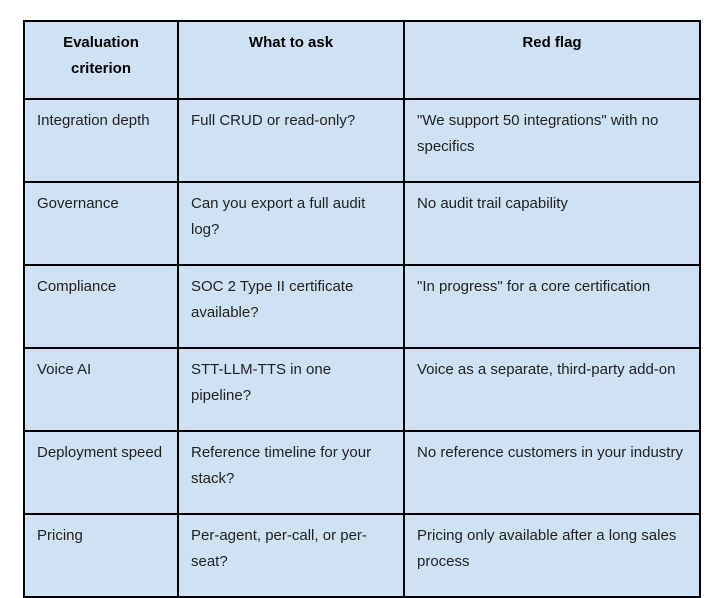 The width and height of the screenshot is (722, 598). Describe the element at coordinates (291, 60) in the screenshot. I see `header-cell-what-to-ask: What to ask` at that location.